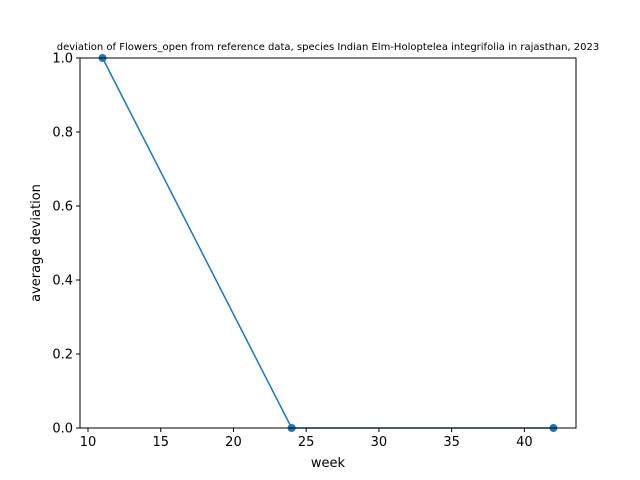 The image size is (640, 480). Describe the element at coordinates (306, 442) in the screenshot. I see `x-tick-label: 25` at that location.